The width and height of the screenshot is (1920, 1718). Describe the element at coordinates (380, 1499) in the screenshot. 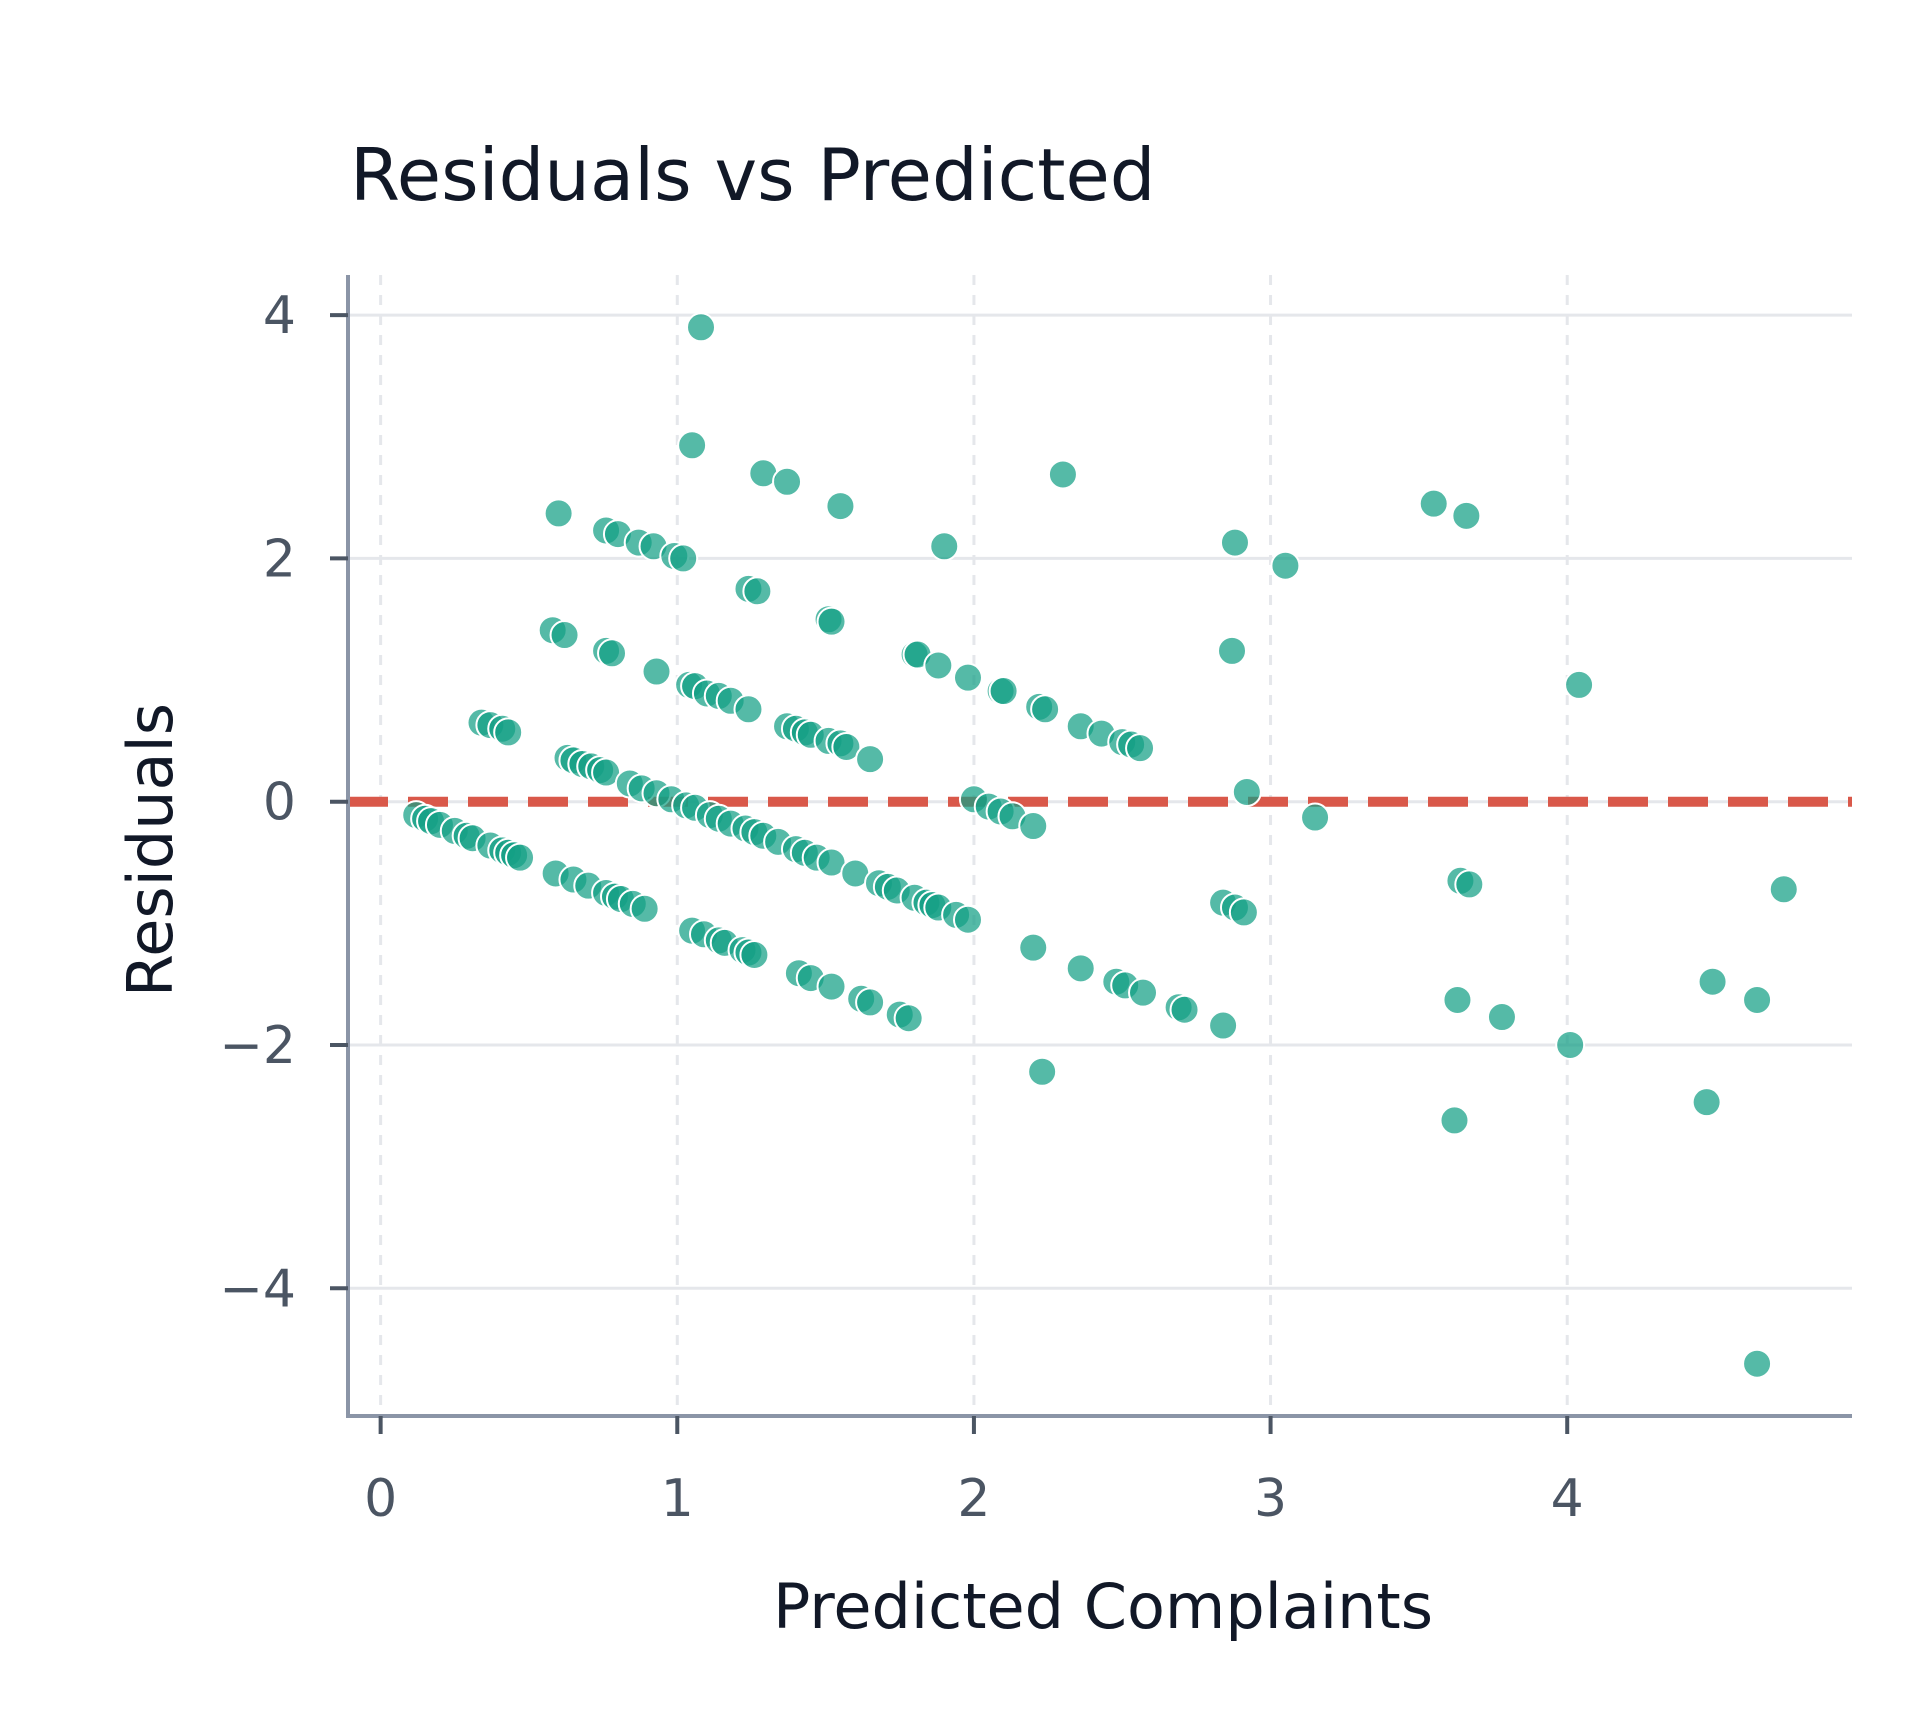

I see `x-tick-label: 0` at that location.